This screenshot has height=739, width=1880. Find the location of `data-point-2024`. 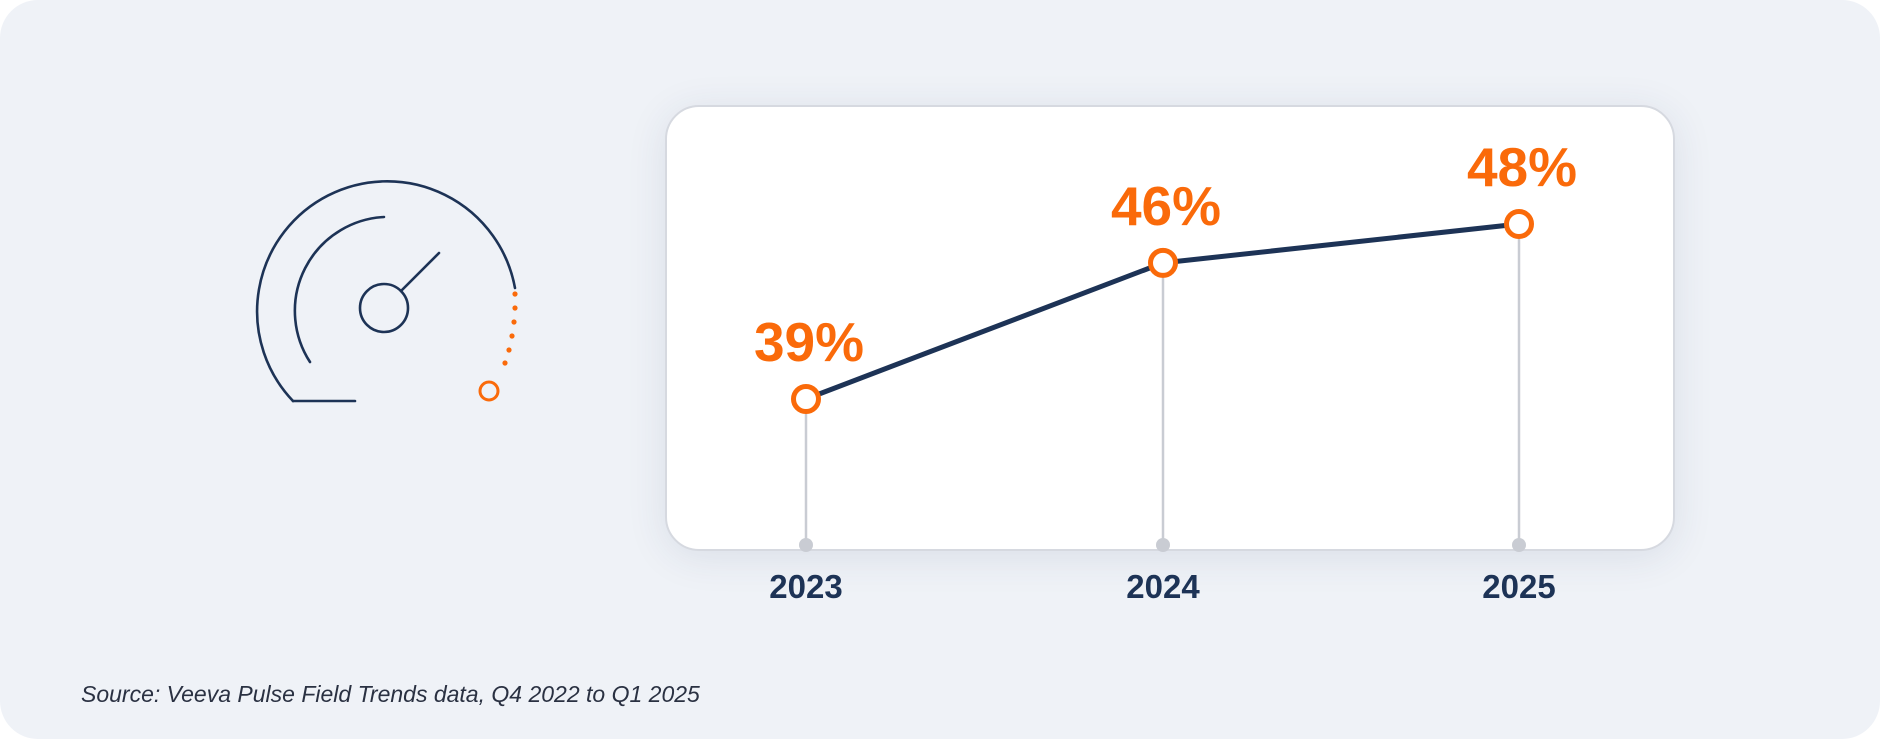

data-point-2024 is located at coordinates (1163, 262).